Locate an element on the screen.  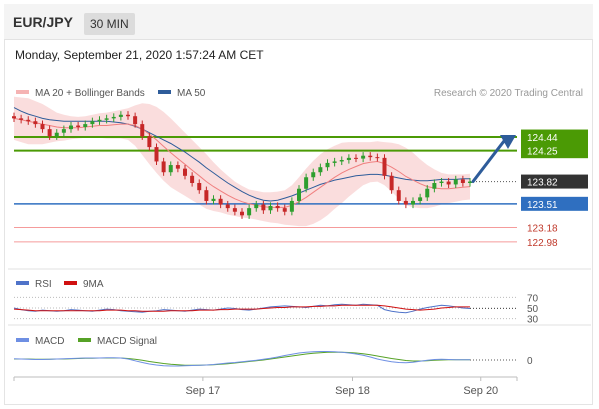
macd-legend-label: MACD is located at coordinates (49, 341).